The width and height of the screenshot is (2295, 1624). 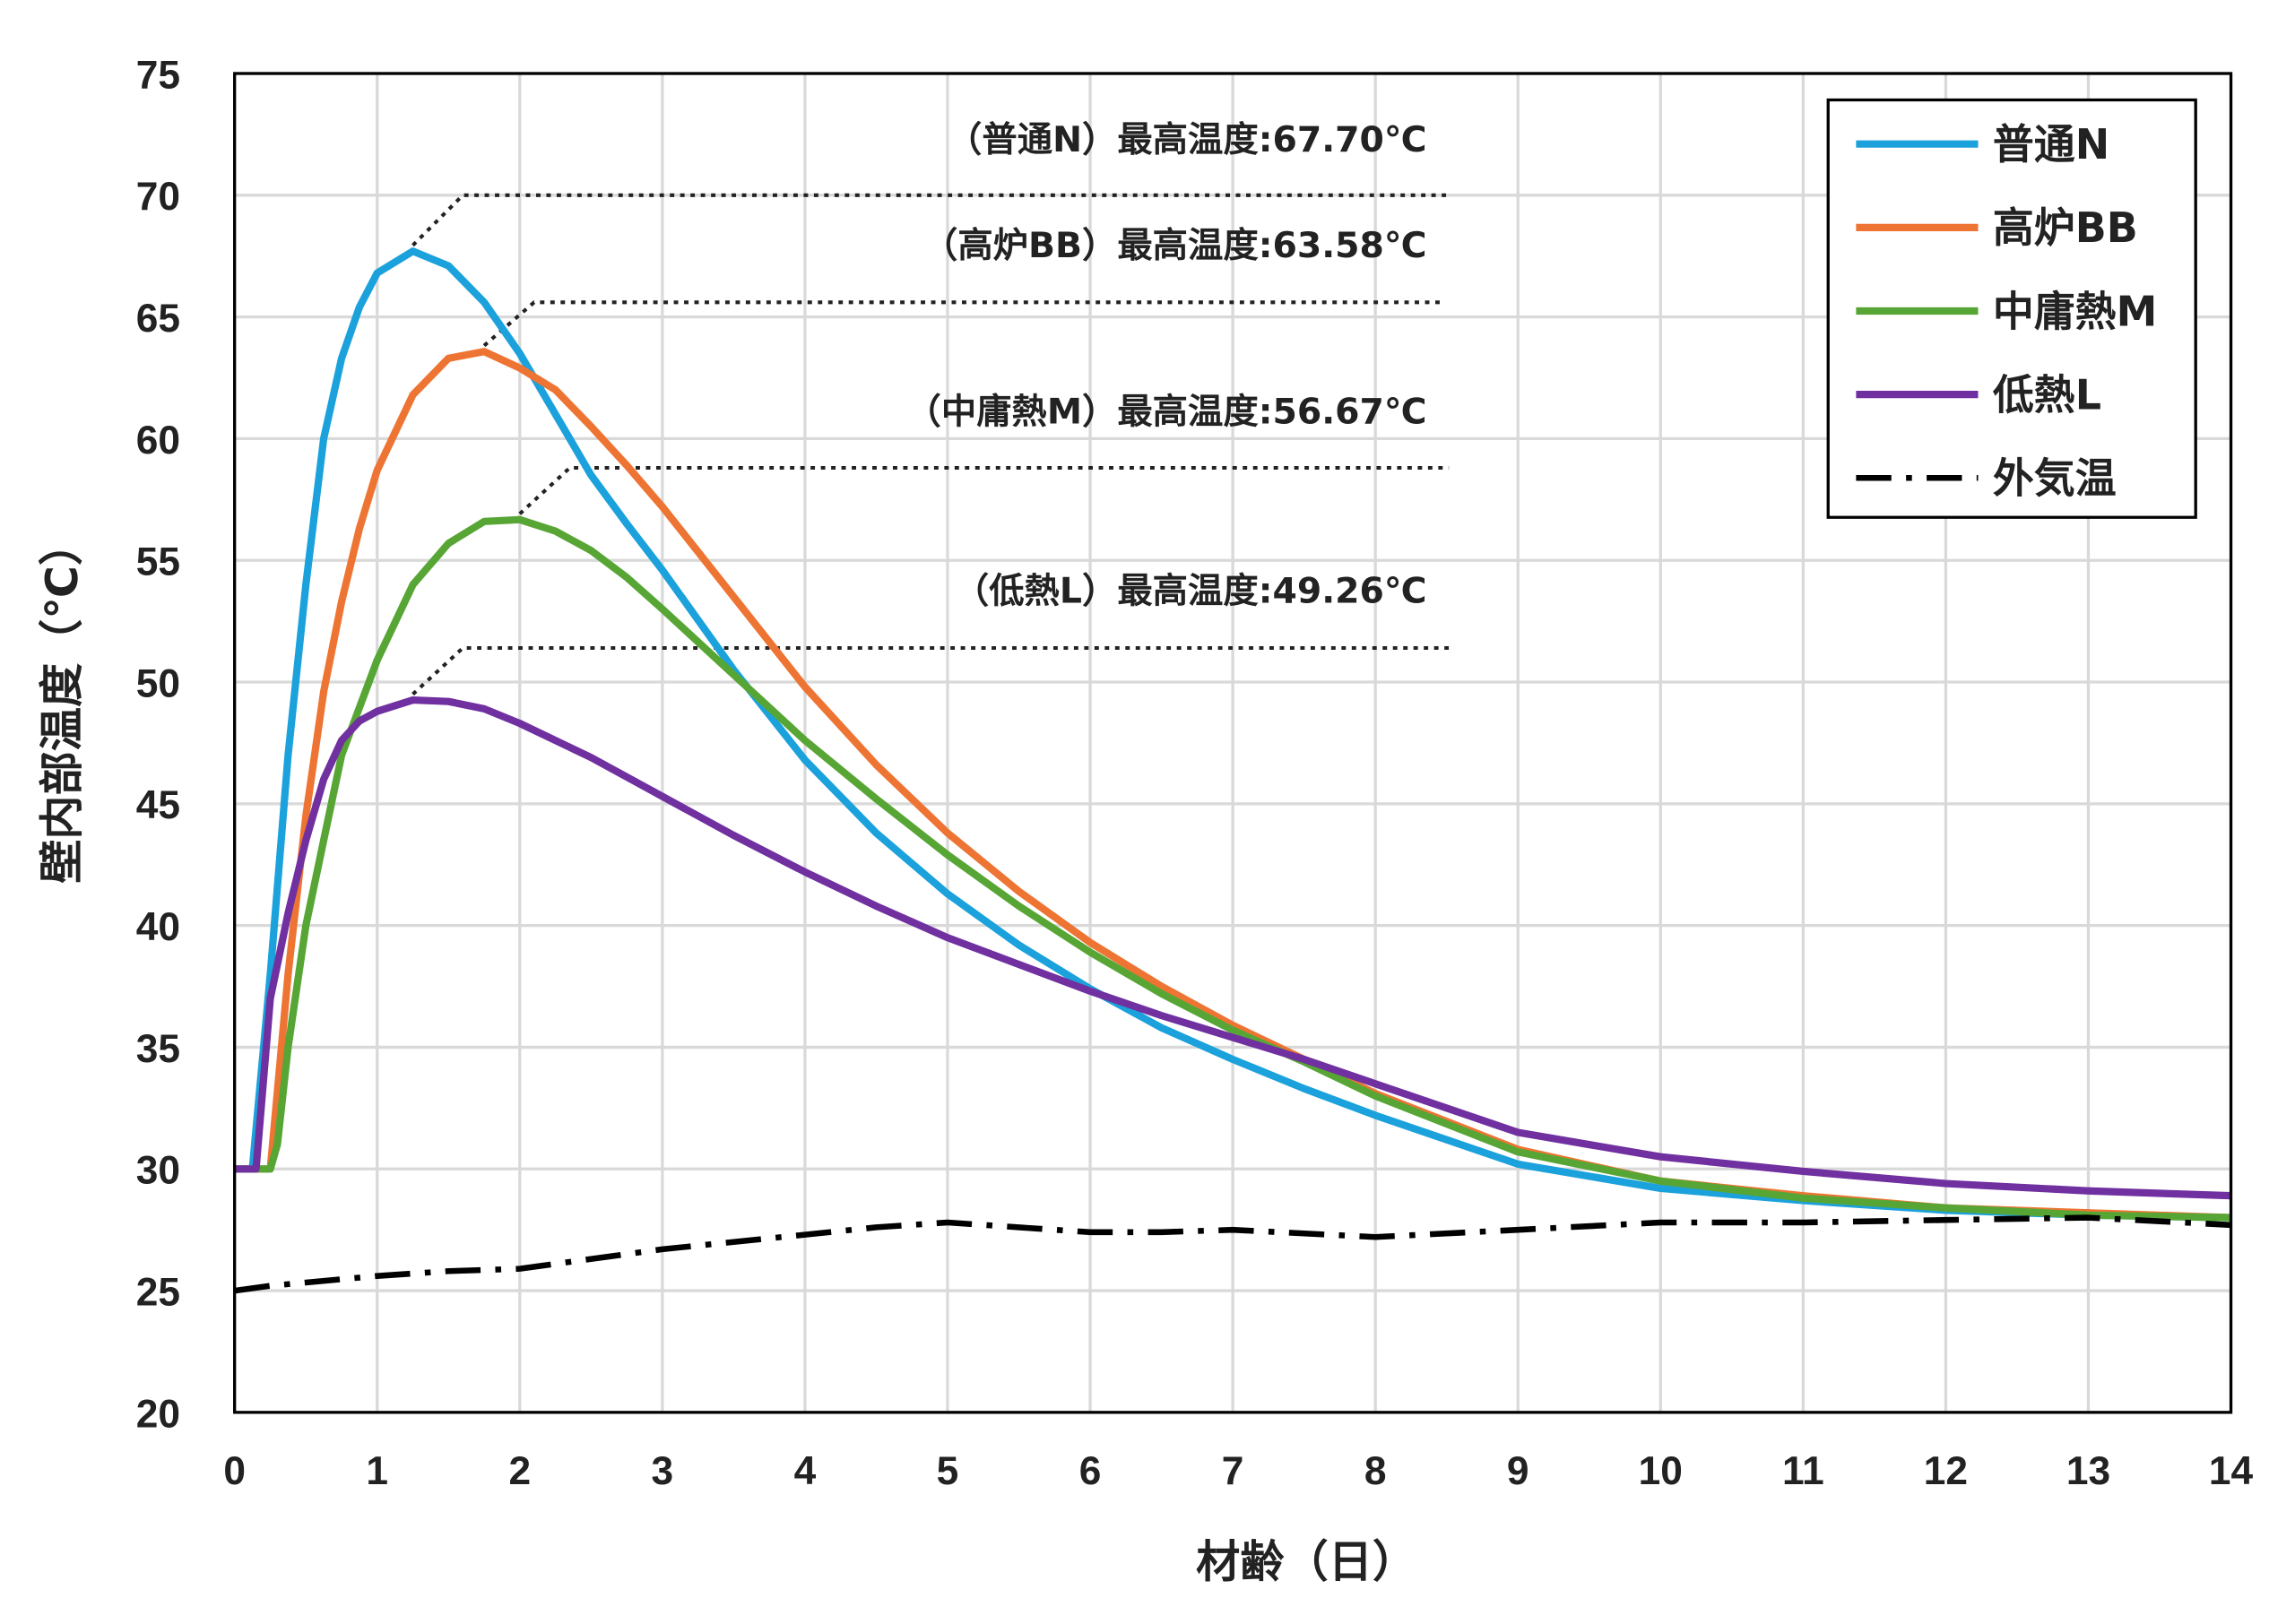 What do you see at coordinates (158, 562) in the screenshot?
I see `y-tick-label: 55` at bounding box center [158, 562].